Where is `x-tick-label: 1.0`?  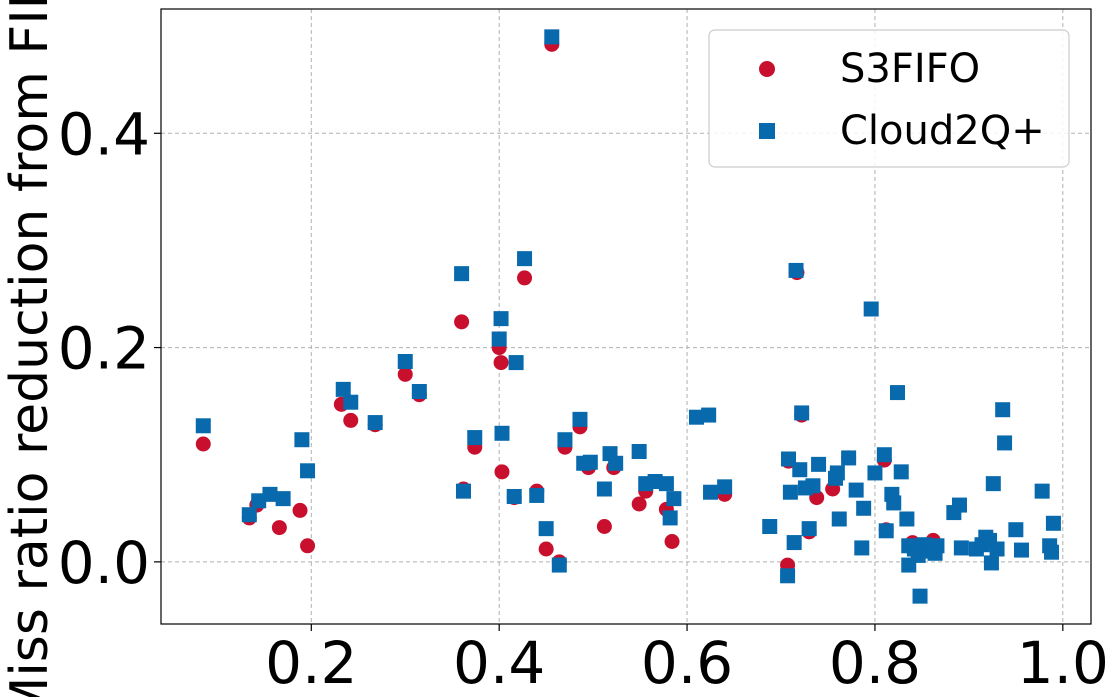 x-tick-label: 1.0 is located at coordinates (1063, 663).